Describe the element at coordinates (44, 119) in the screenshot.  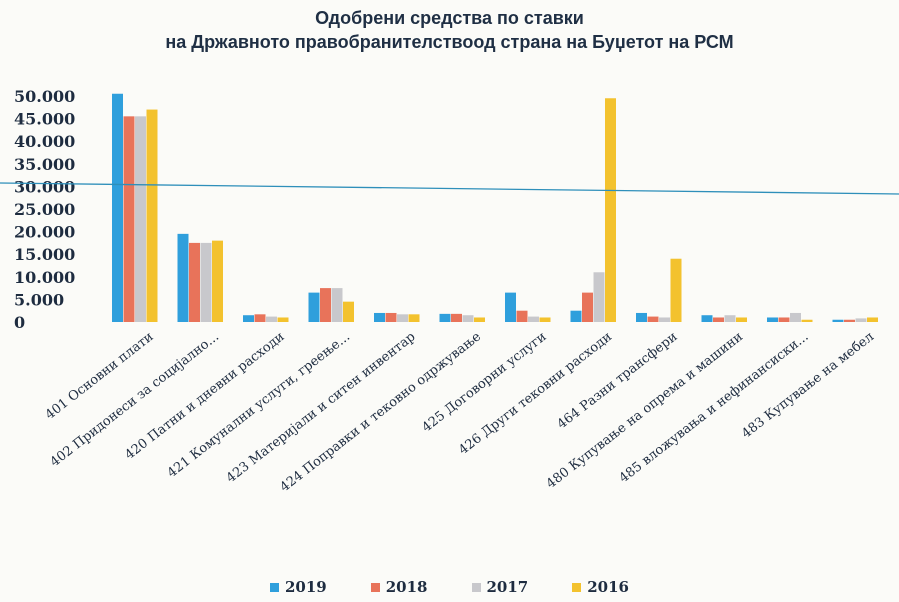
I see `y-tick-label: 45.000` at that location.